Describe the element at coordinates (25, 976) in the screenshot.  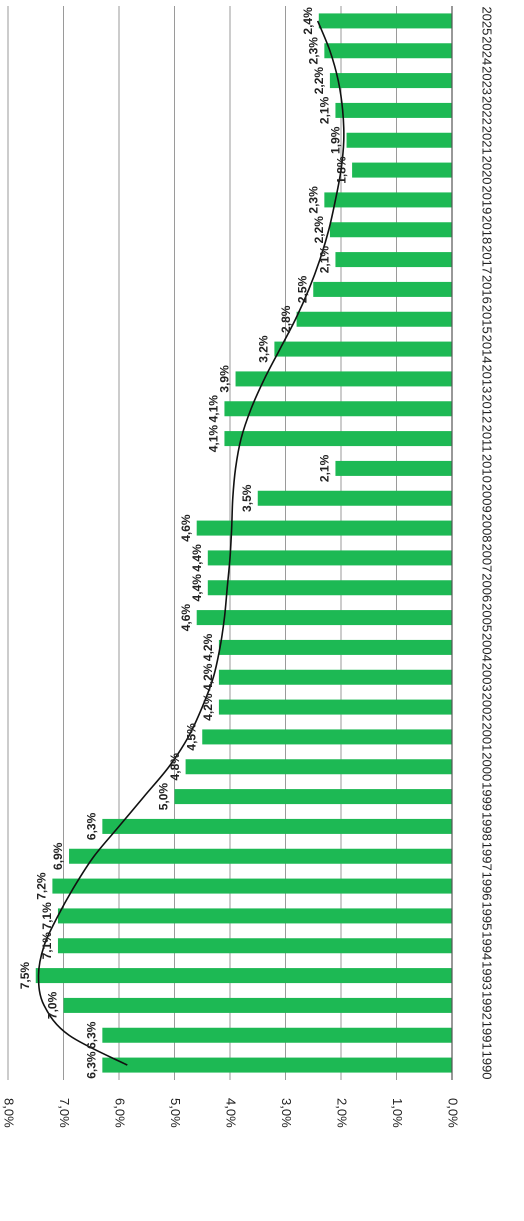
I see `data-label: 7,5%` at that location.